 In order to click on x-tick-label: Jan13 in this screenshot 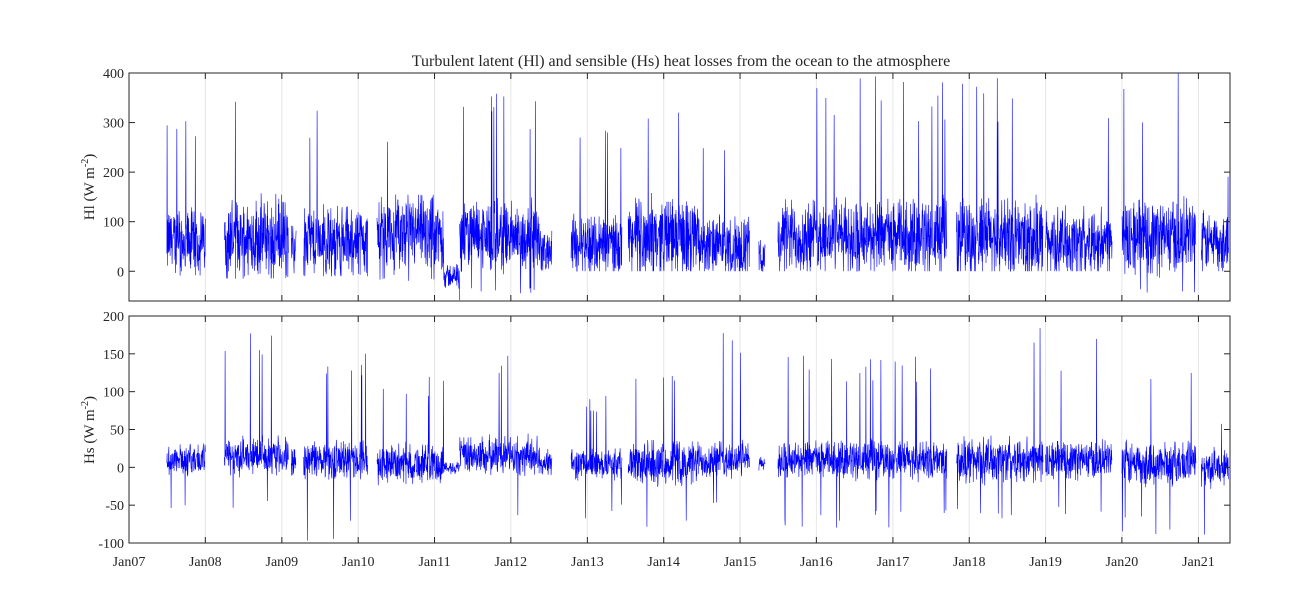, I will do `click(587, 562)`.